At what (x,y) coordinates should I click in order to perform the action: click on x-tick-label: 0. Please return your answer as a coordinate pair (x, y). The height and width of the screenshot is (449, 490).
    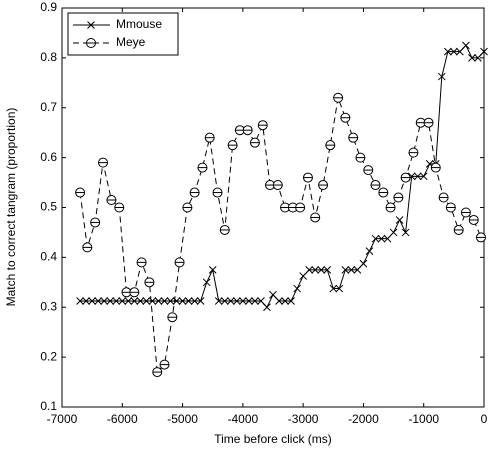
    Looking at the image, I should click on (484, 419).